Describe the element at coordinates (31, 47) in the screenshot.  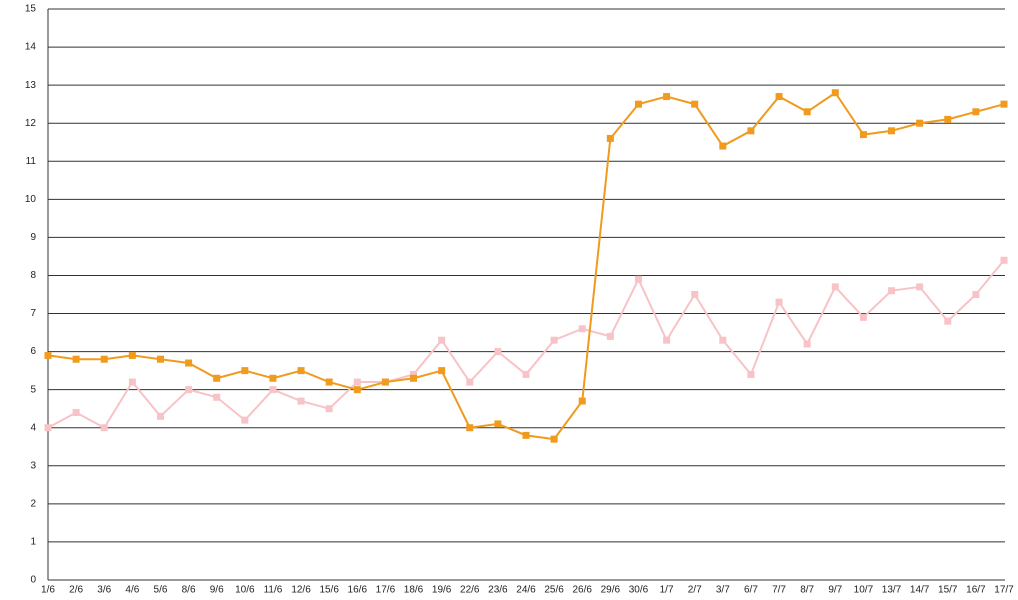
I see `y-tick-label: 14` at that location.